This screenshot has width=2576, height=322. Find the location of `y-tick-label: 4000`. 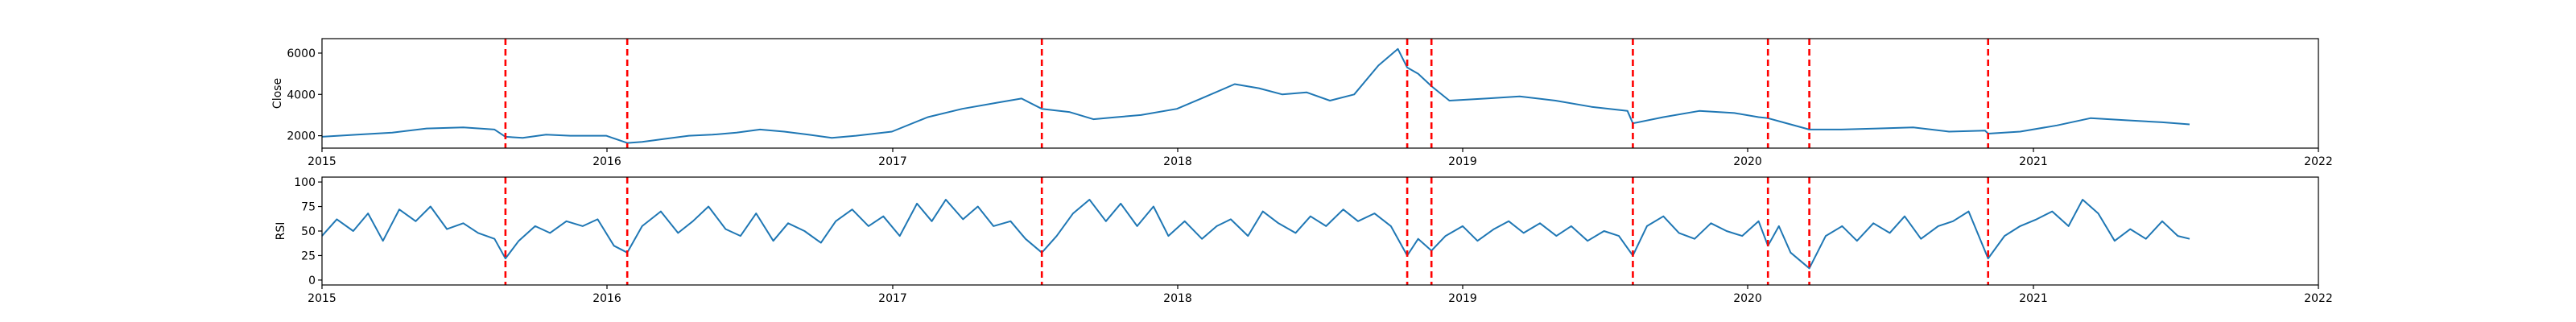

y-tick-label: 4000 is located at coordinates (301, 95).